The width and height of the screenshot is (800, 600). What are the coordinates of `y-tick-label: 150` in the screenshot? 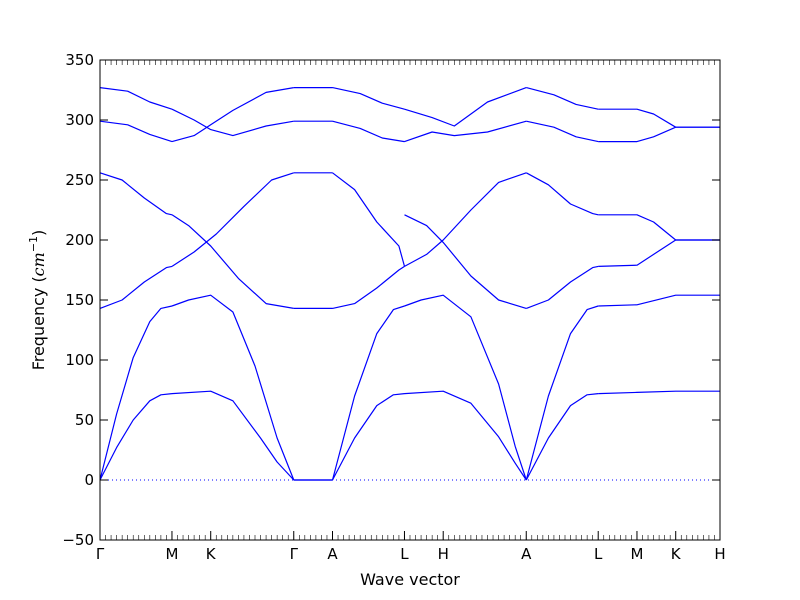 It's located at (79, 300).